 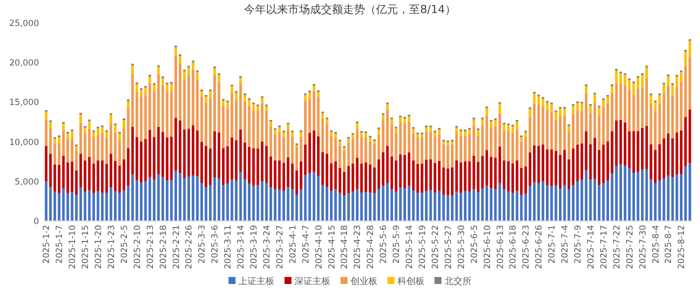 What do you see at coordinates (73, 247) in the screenshot?
I see `x-tick-label: 2025-1-10` at bounding box center [73, 247].